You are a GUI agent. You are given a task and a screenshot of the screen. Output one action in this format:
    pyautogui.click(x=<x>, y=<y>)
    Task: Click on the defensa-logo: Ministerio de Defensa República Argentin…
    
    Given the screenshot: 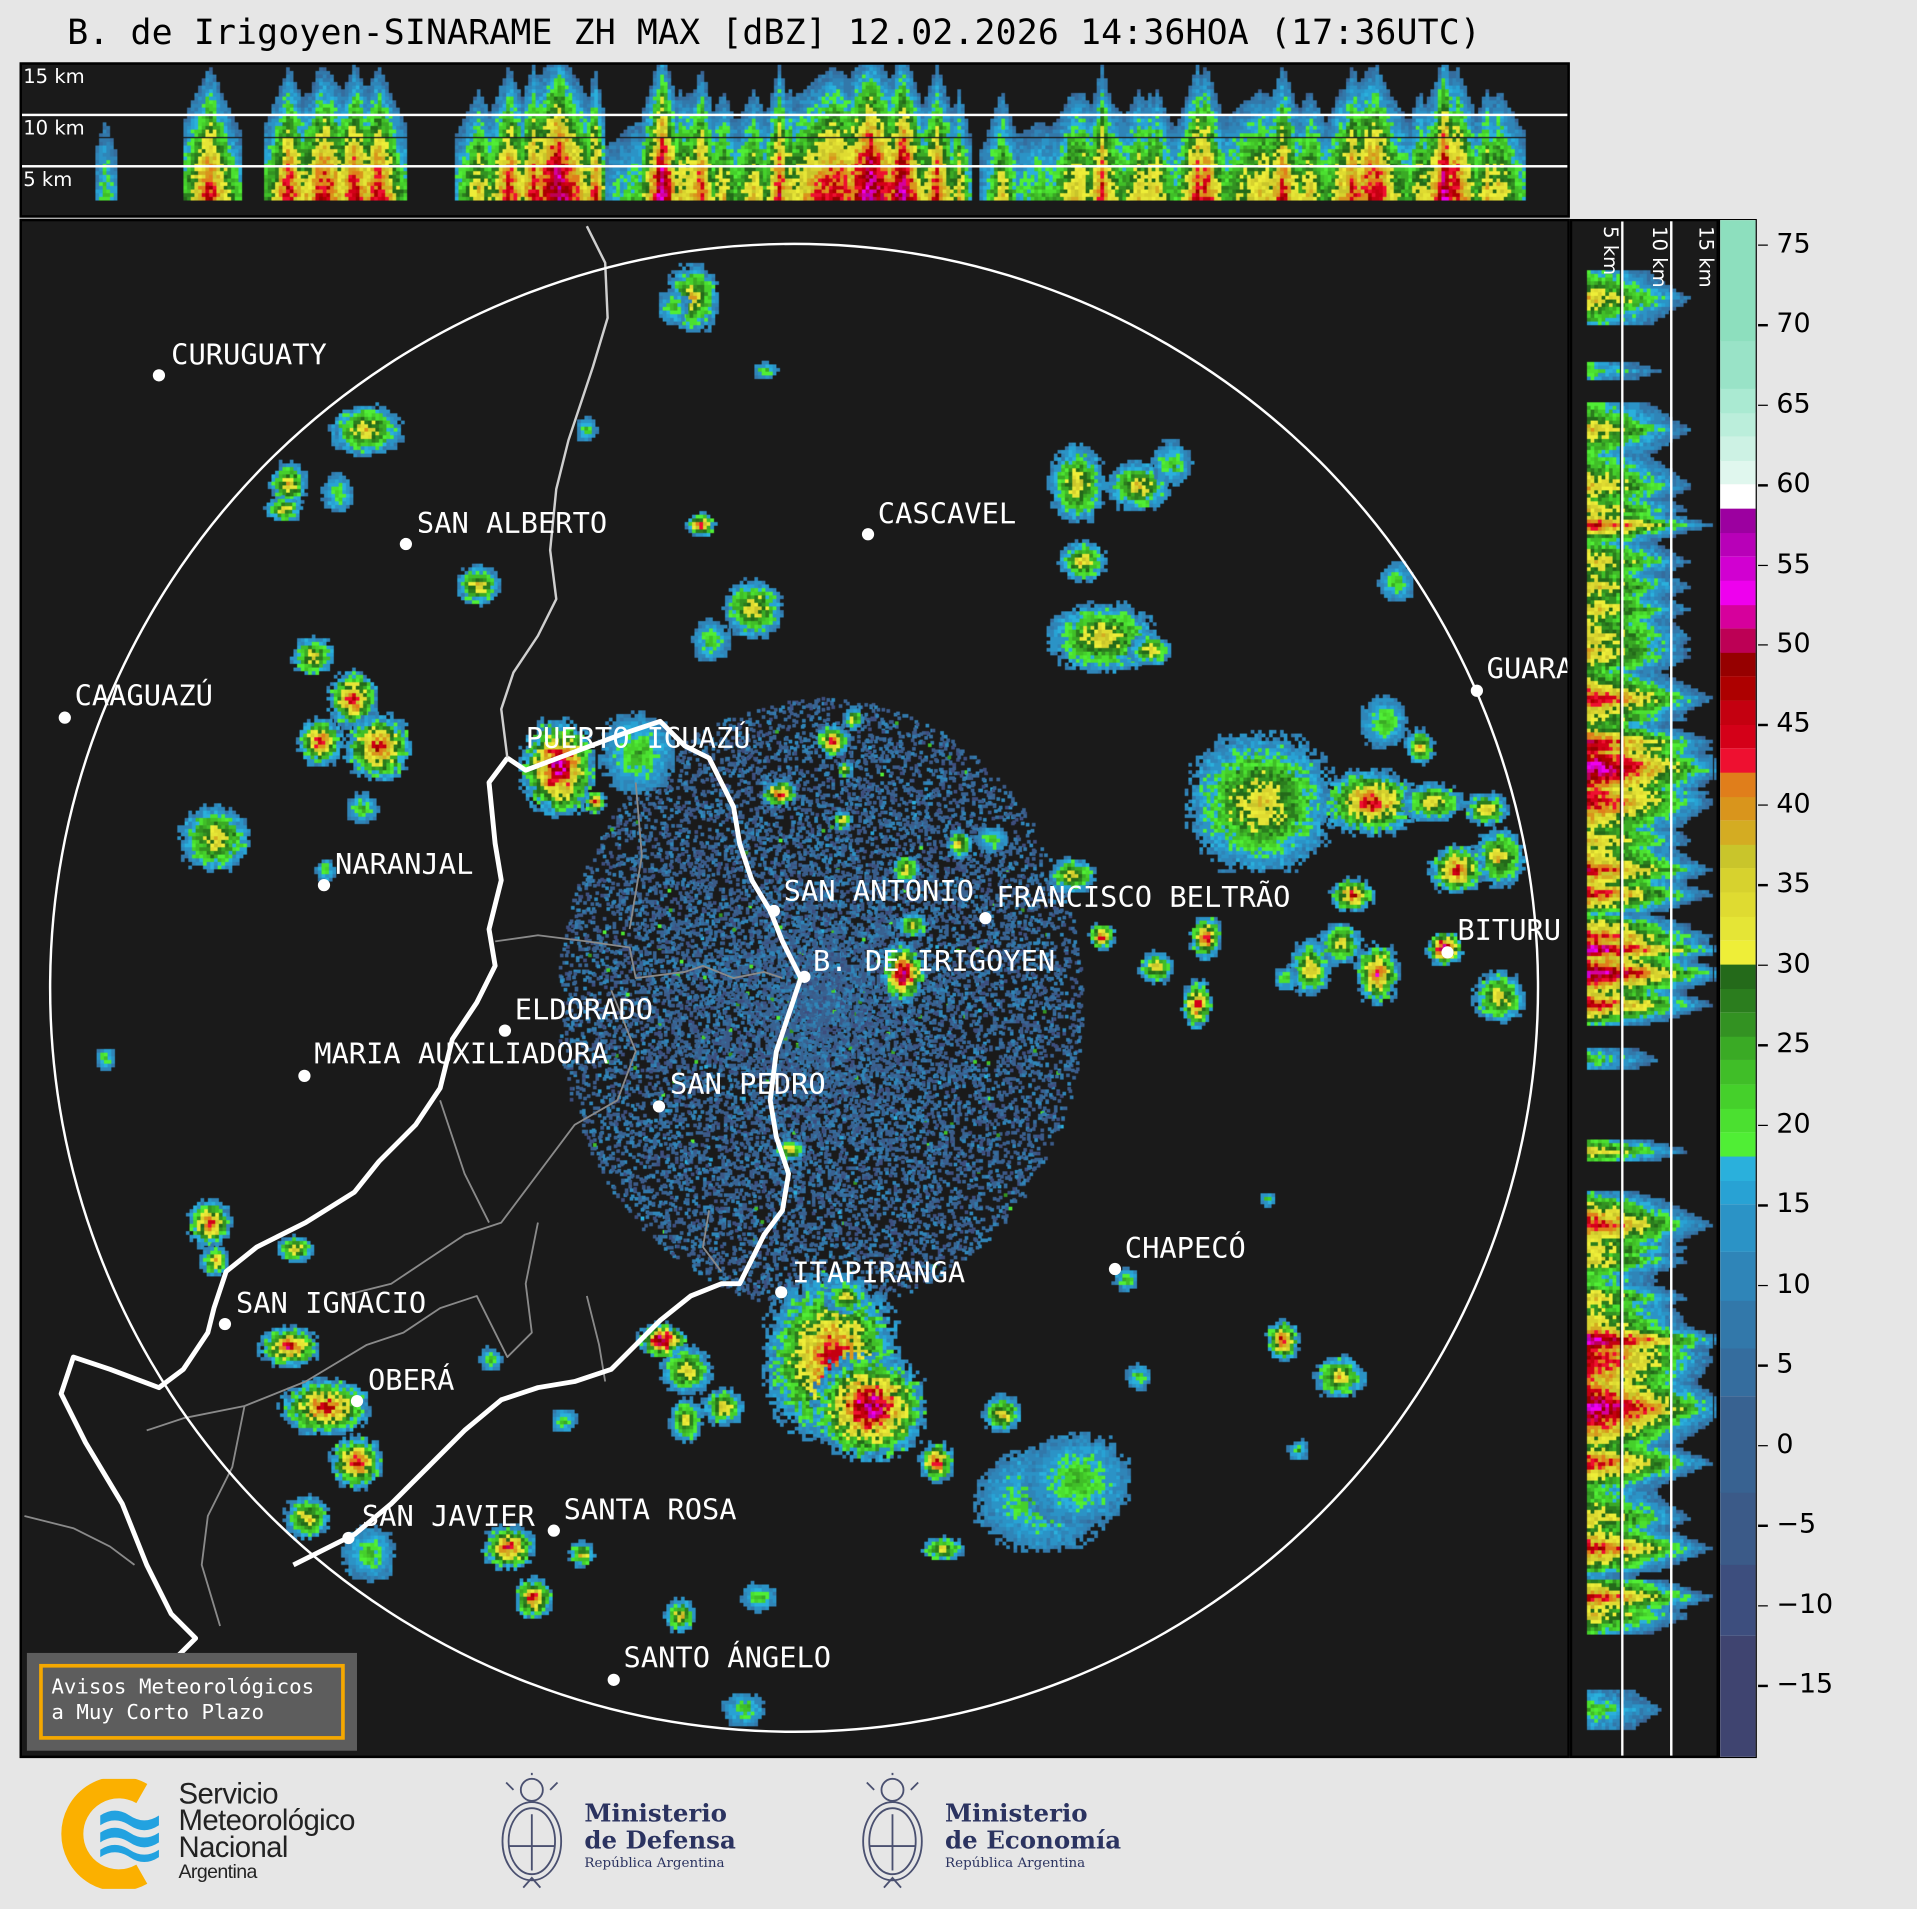 What is the action you would take?
    pyautogui.click(x=623, y=1833)
    